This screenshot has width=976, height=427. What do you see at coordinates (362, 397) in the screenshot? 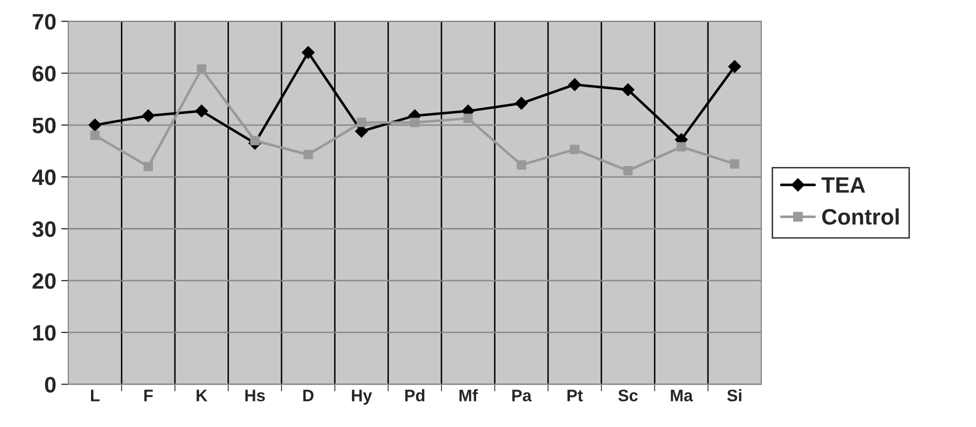
I see `x-tick-label: Hy` at bounding box center [362, 397].